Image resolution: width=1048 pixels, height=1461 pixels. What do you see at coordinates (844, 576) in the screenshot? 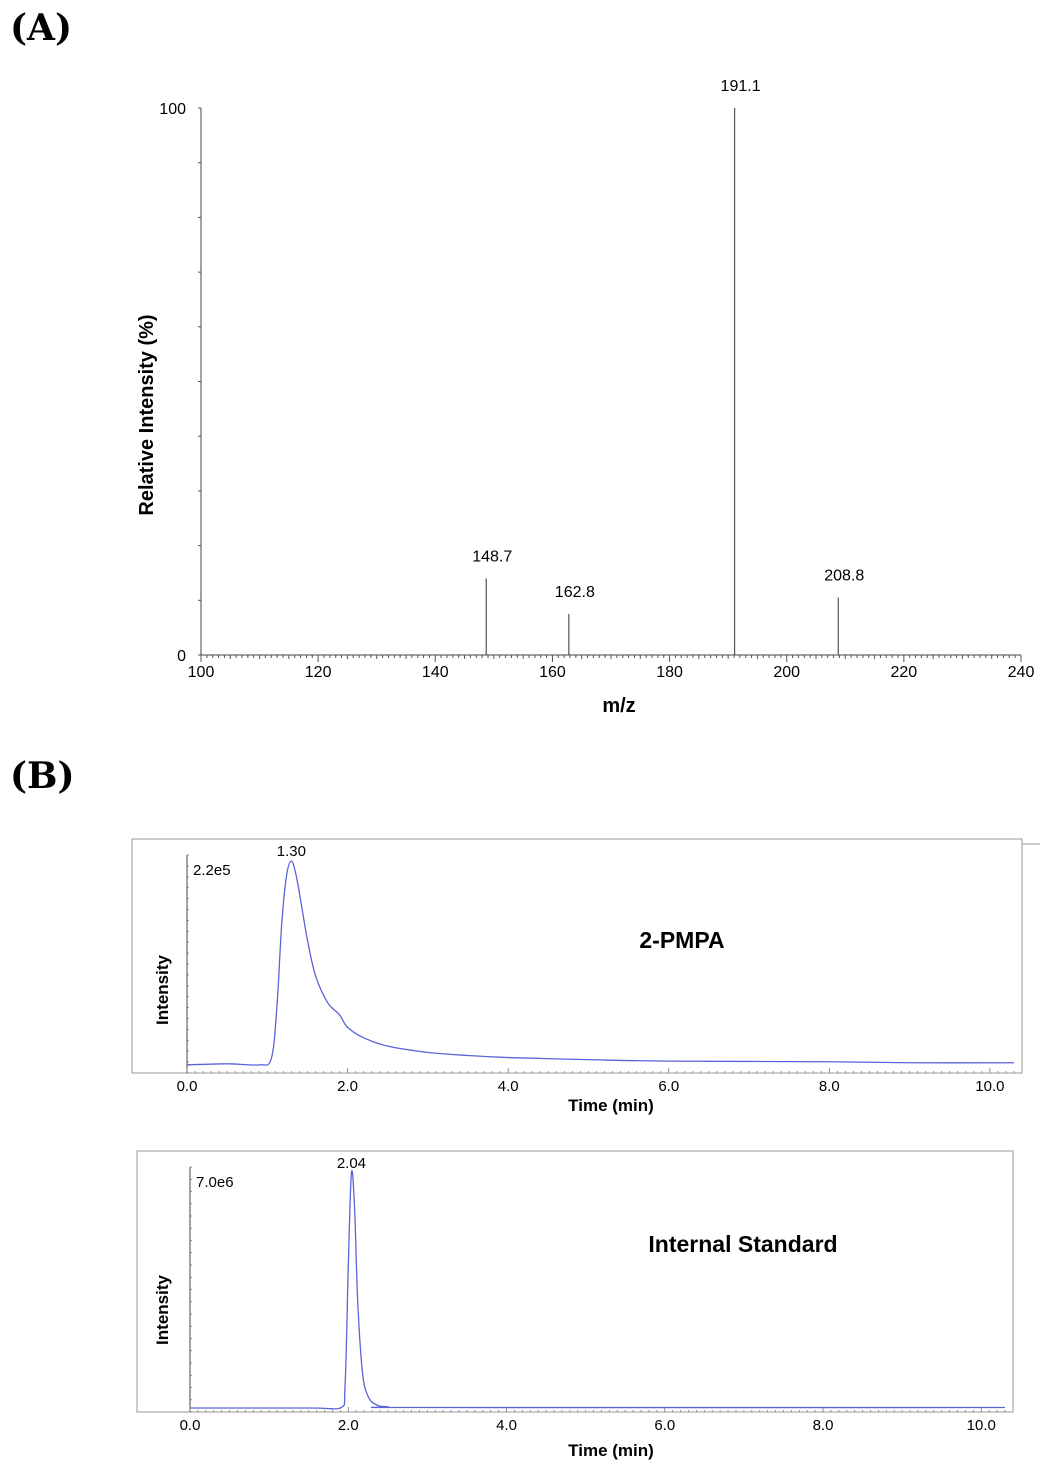
I see `spectrum-peak-label: 208.8` at bounding box center [844, 576].